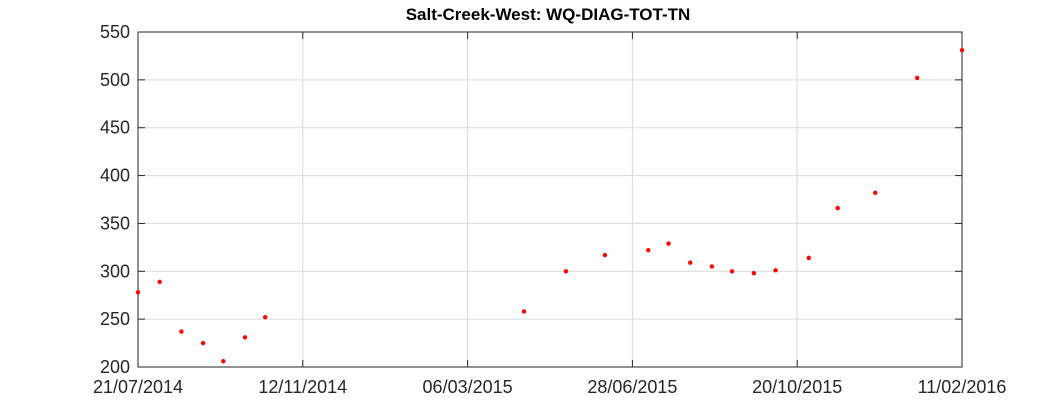 This screenshot has width=1063, height=413. I want to click on y-tick-label: 500, so click(115, 80).